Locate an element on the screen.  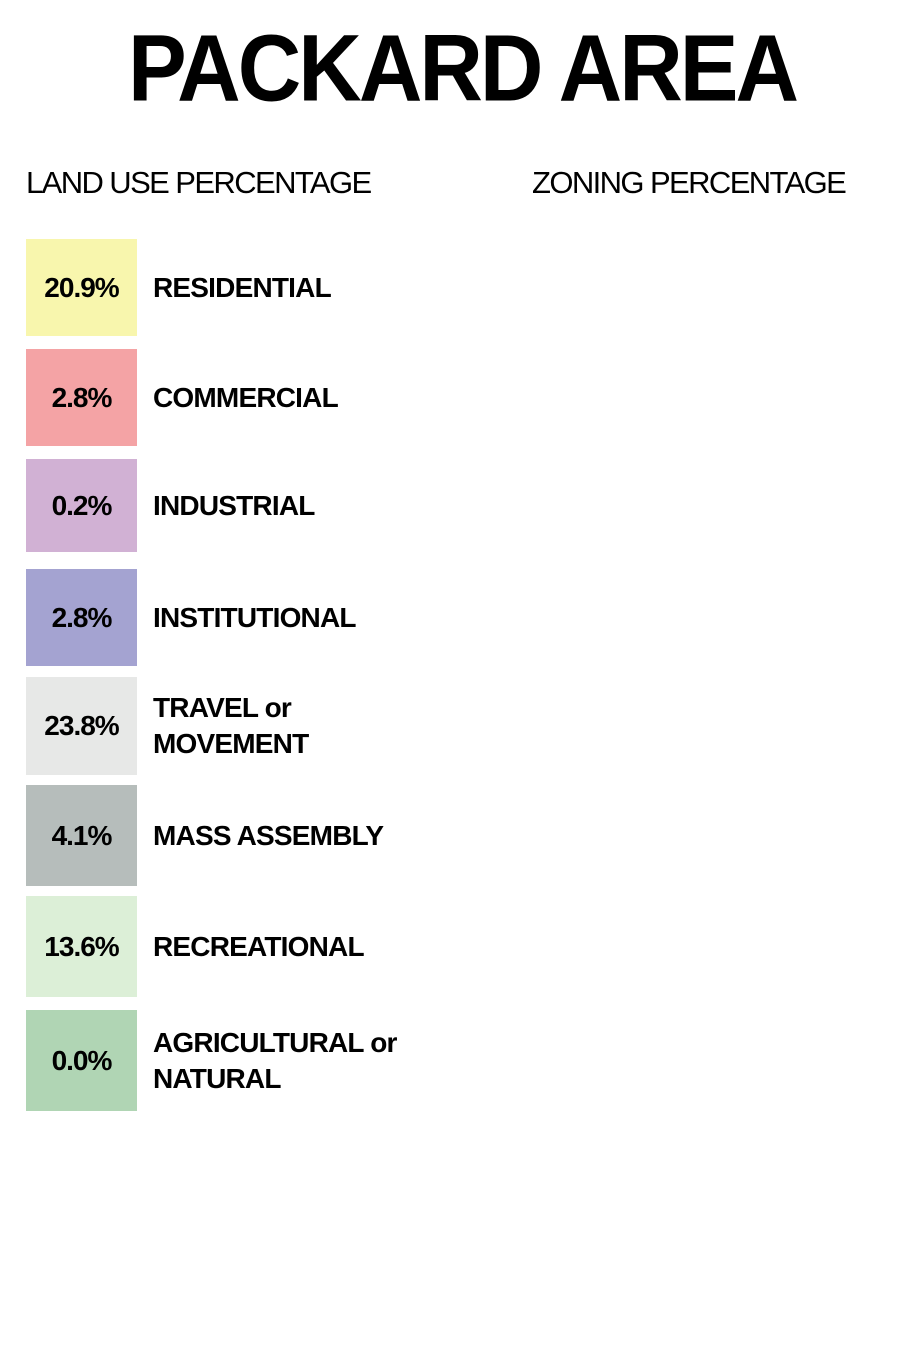
zoning-heading: ZONING PERCENTAGE is located at coordinates (689, 182).